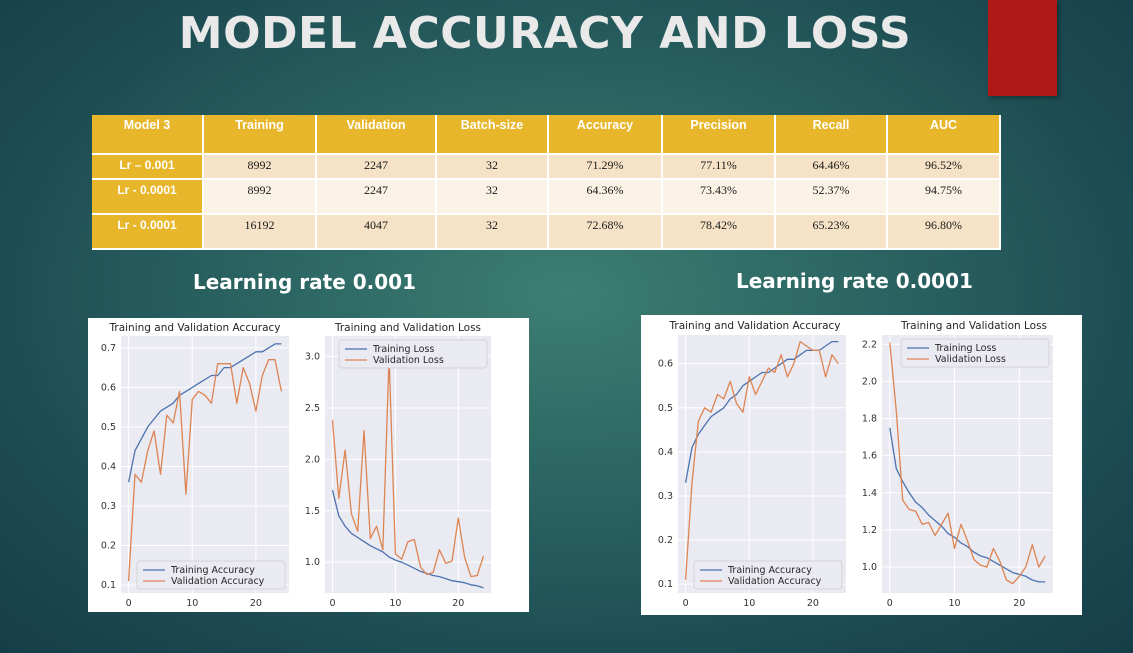 This screenshot has height=653, width=1133. I want to click on table-cell: 96.52%, so click(944, 167).